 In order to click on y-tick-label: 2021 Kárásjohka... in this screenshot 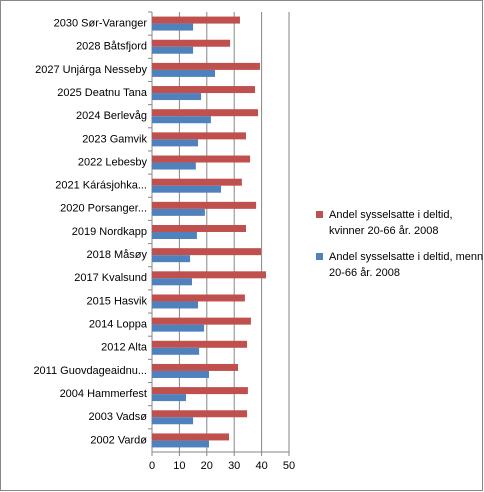, I will do `click(101, 186)`.